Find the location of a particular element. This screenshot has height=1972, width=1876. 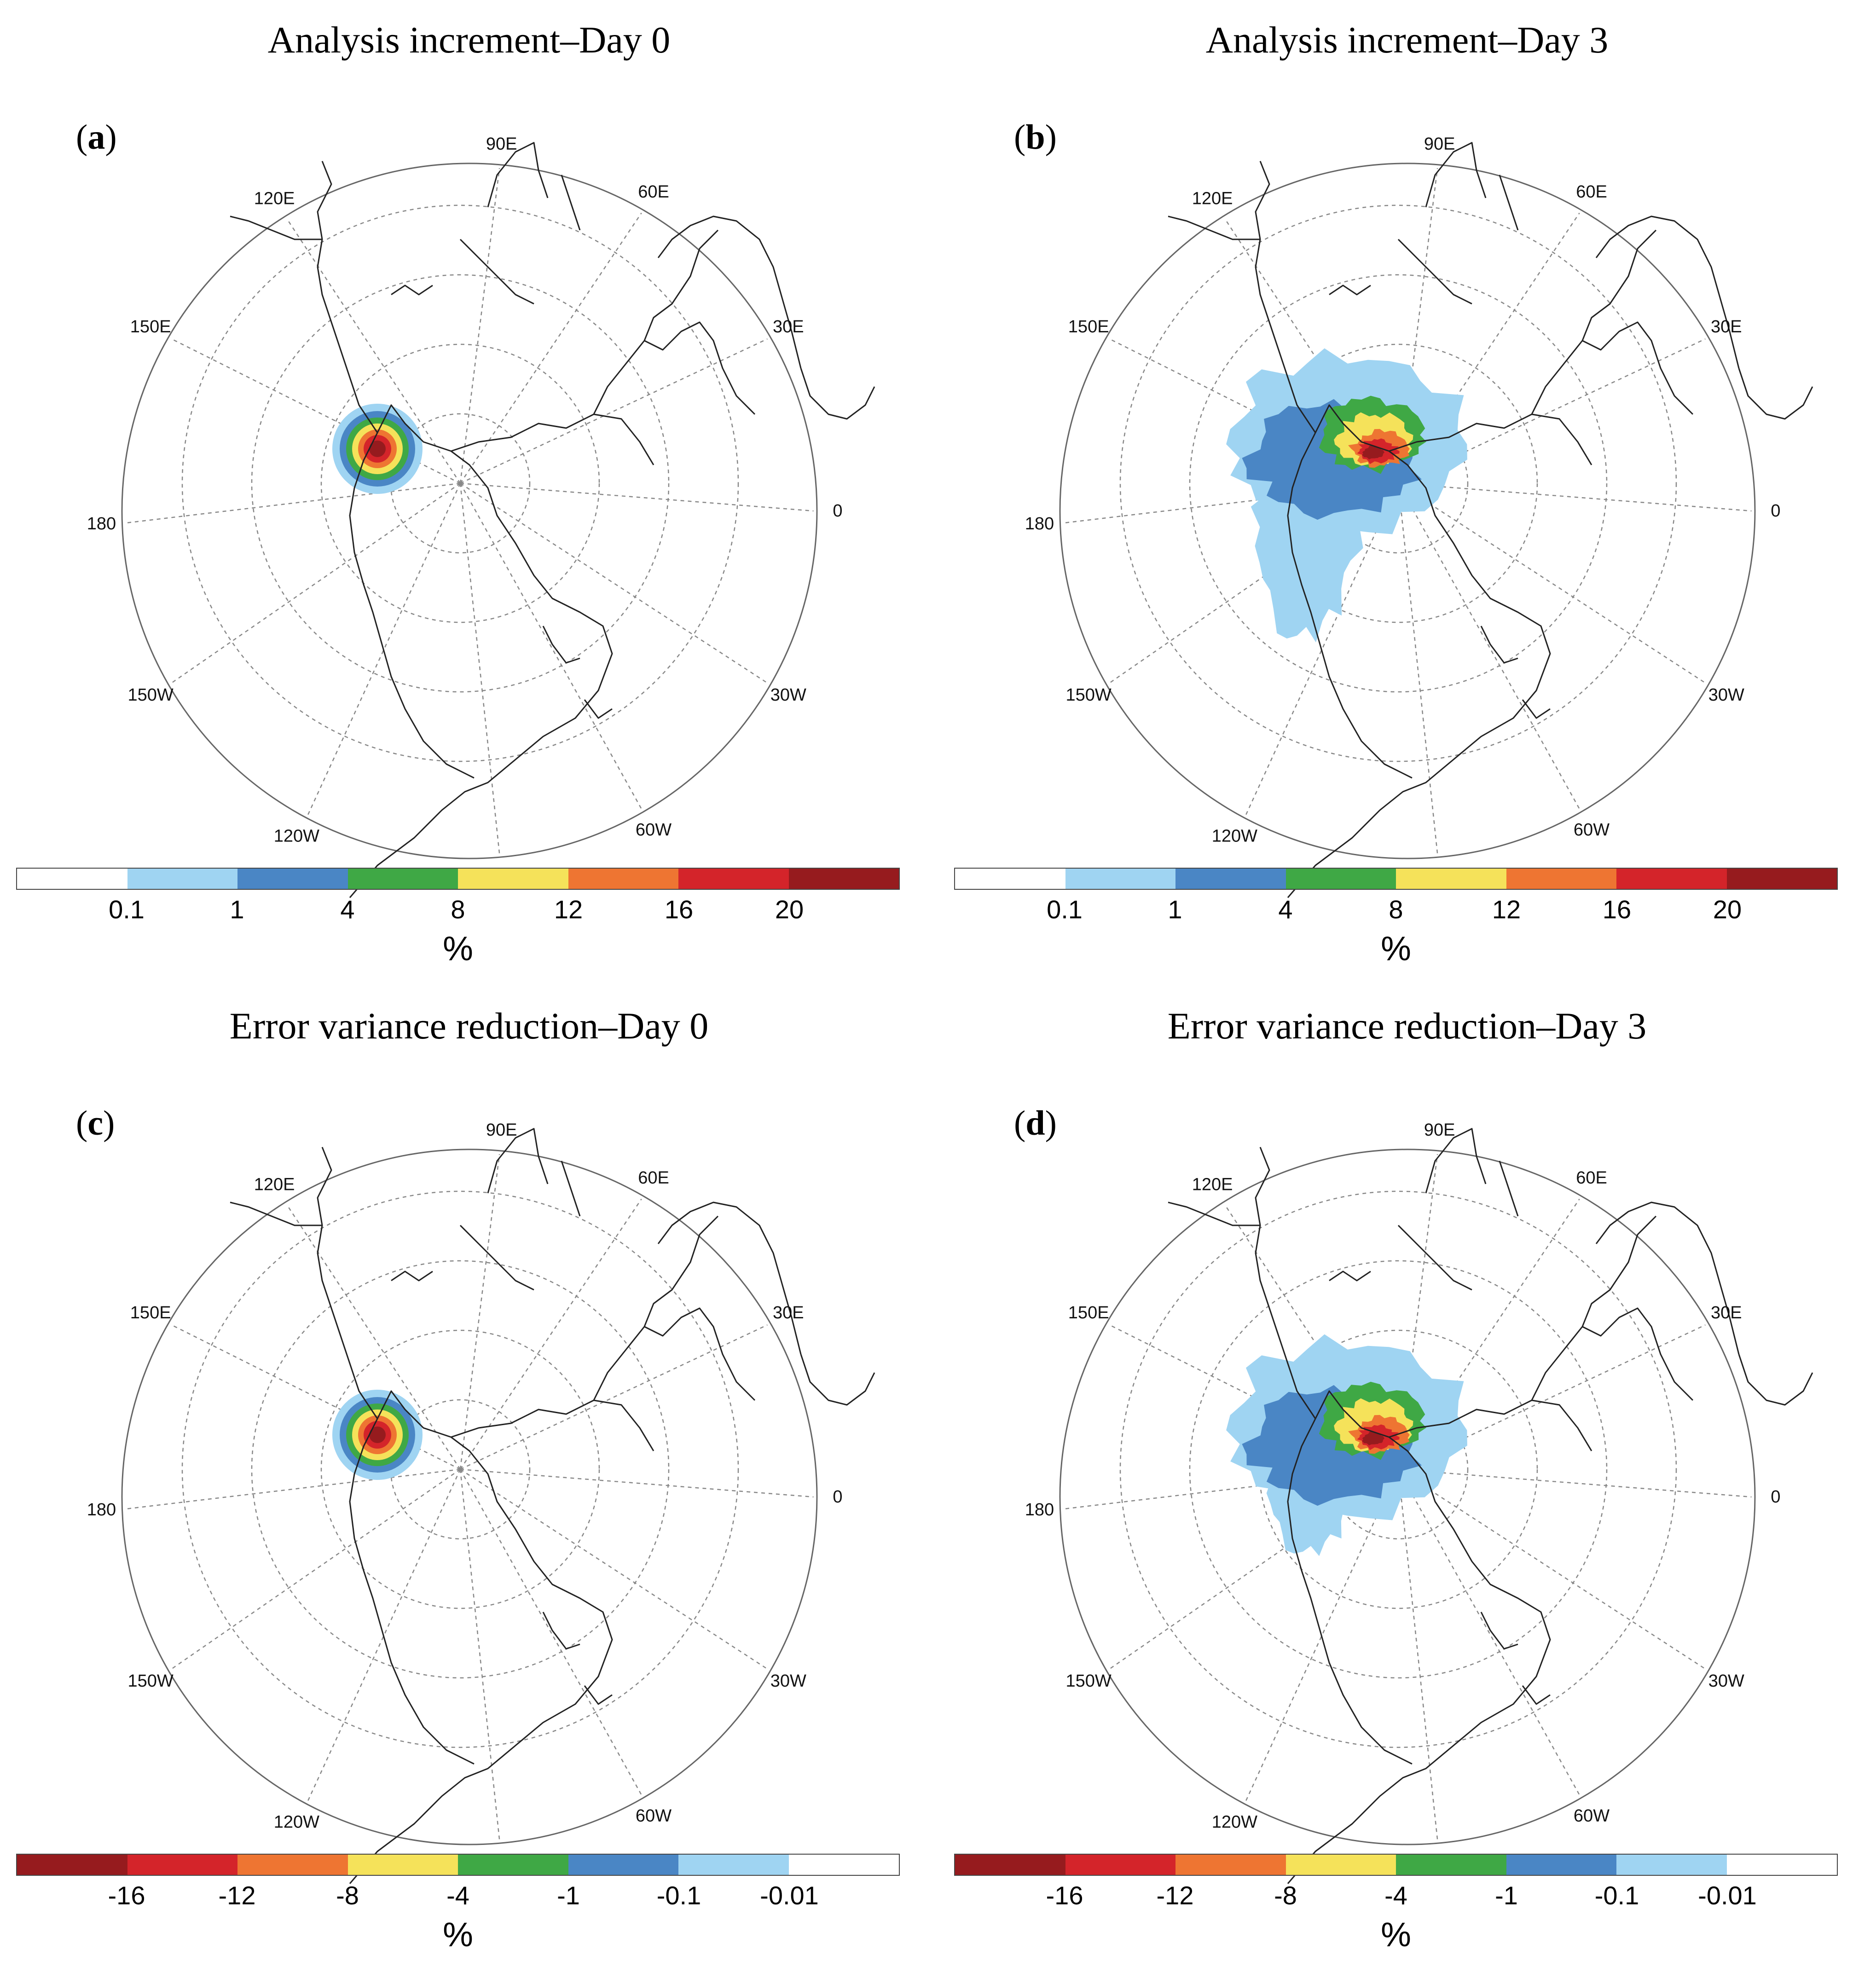

panel-title: Error variance reduction–Day 3 is located at coordinates (1407, 1026).